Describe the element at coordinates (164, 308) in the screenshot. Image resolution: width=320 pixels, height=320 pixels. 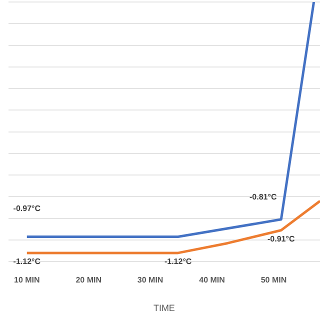
I see `x-axis-title: TIME` at that location.